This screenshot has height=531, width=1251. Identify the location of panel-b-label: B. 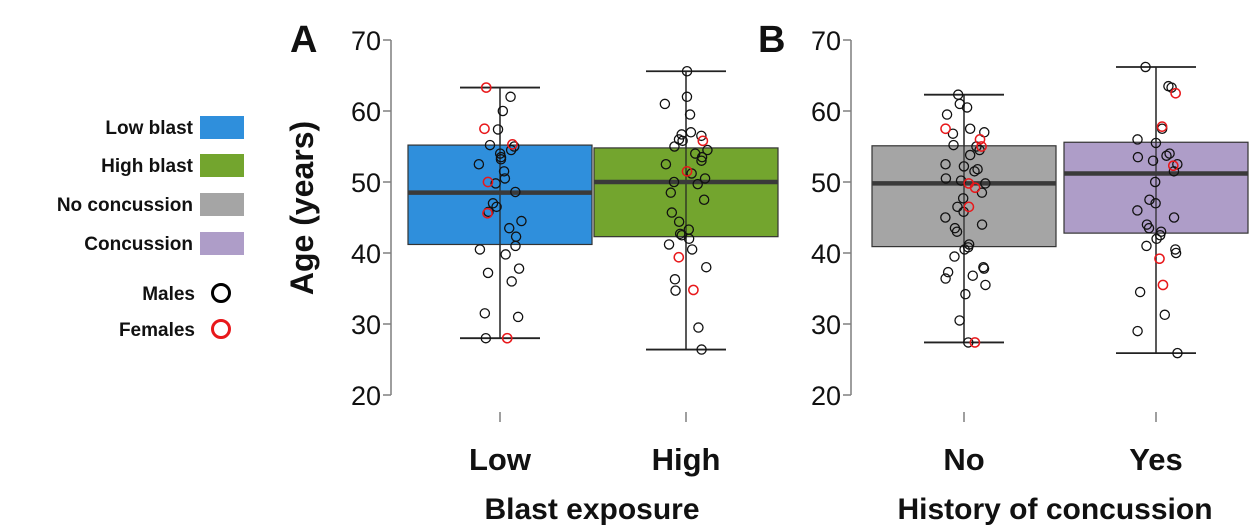
(771, 40).